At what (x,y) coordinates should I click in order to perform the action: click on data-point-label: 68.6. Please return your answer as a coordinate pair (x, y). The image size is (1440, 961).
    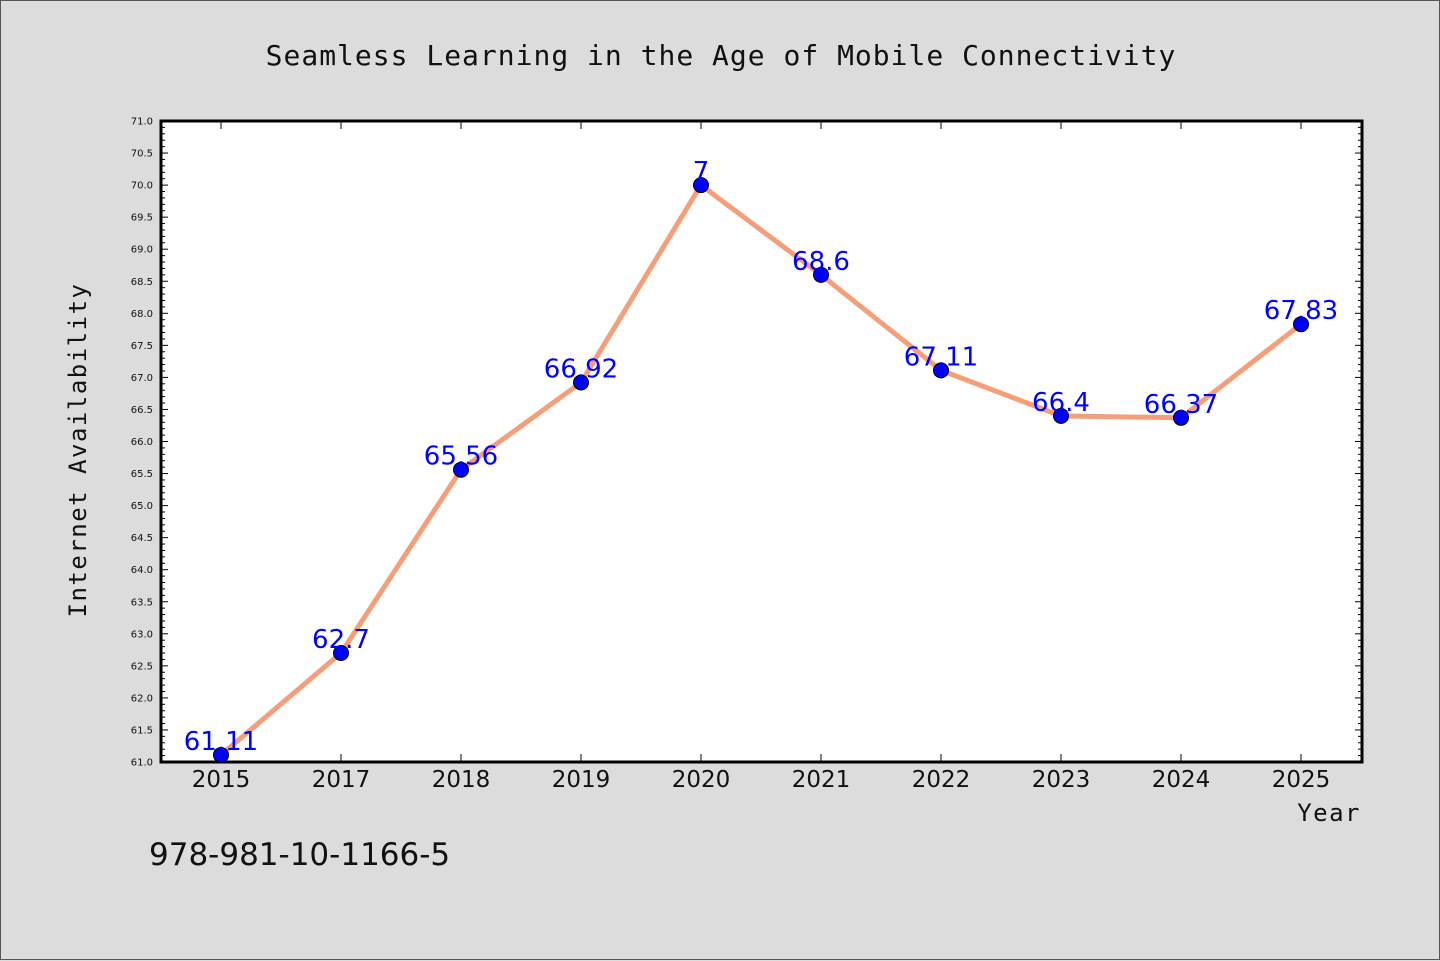
    Looking at the image, I should click on (821, 262).